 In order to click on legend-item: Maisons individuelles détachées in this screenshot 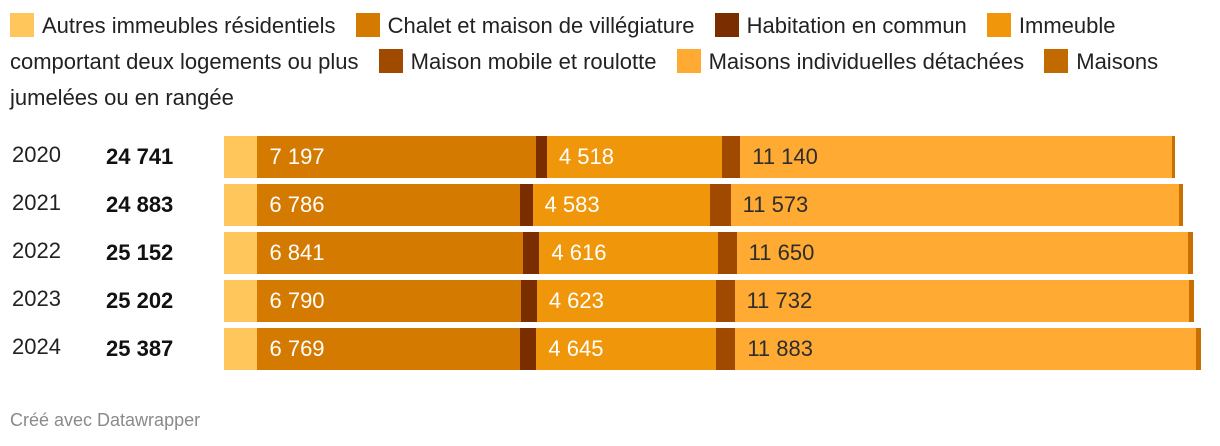, I will do `click(850, 61)`.